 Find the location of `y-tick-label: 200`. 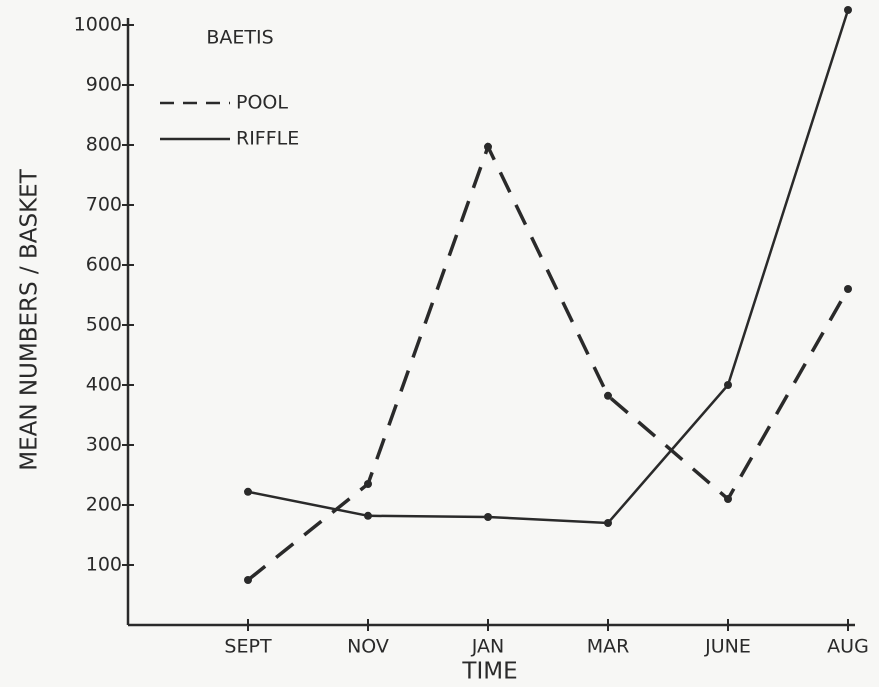

y-tick-label: 200 is located at coordinates (104, 505).